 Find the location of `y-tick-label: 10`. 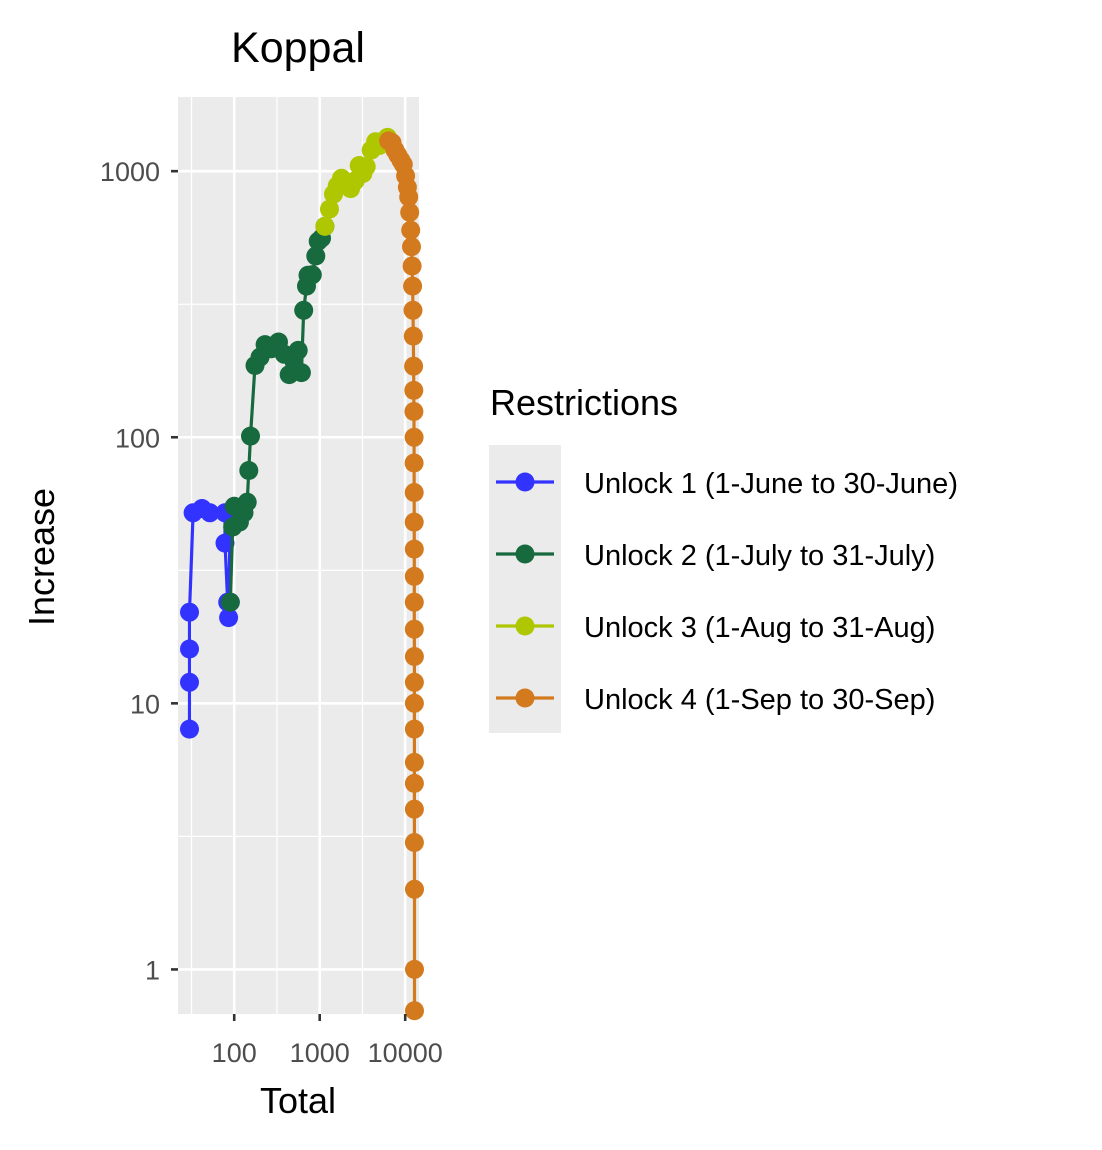

y-tick-label: 10 is located at coordinates (145, 704).